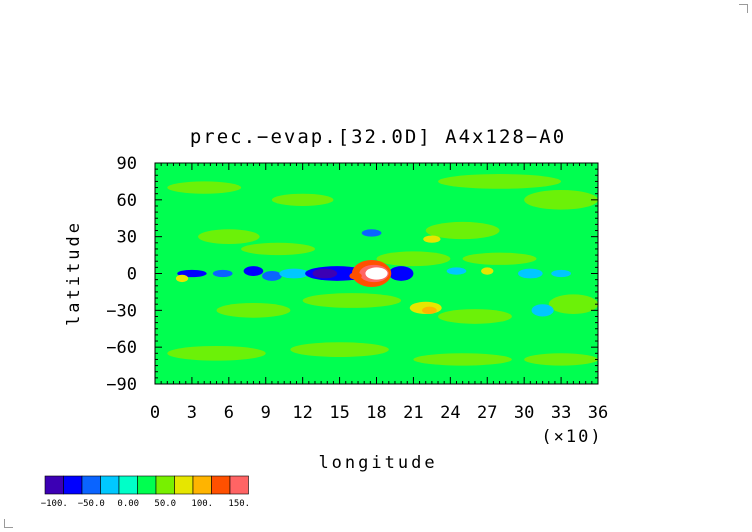  Describe the element at coordinates (155, 413) in the screenshot. I see `x-tick-label: 0` at that location.